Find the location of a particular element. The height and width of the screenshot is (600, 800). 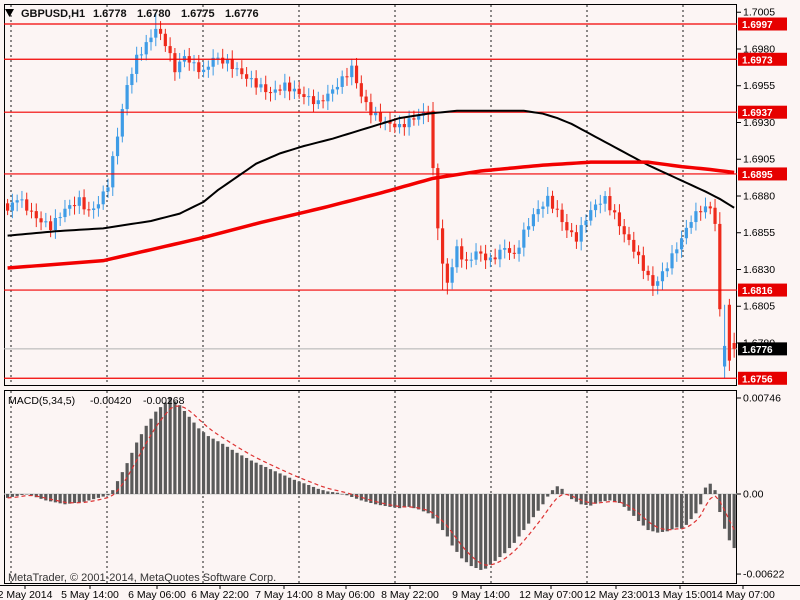

close-value: 1.6776 is located at coordinates (242, 14).